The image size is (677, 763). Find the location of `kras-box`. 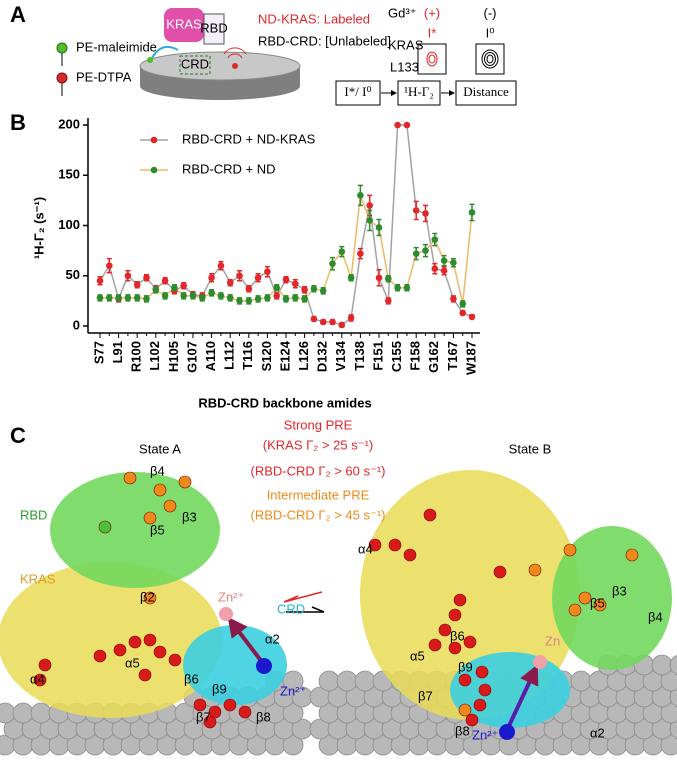

kras-box is located at coordinates (184, 25).